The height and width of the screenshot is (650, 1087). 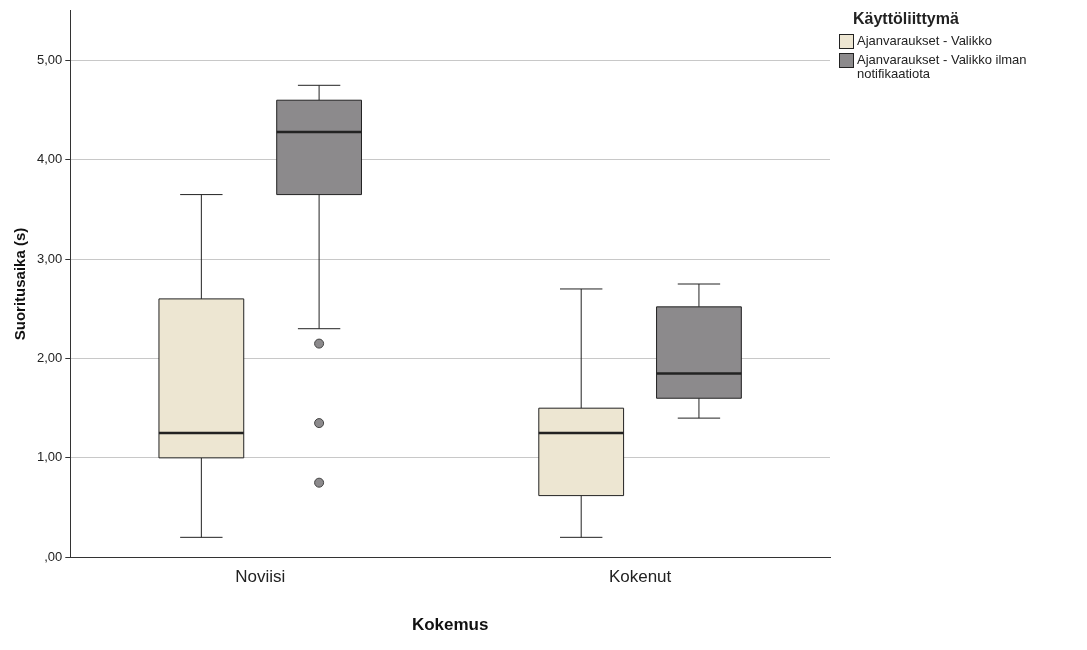 I want to click on y-tick-label: ,00, so click(x=53, y=556).